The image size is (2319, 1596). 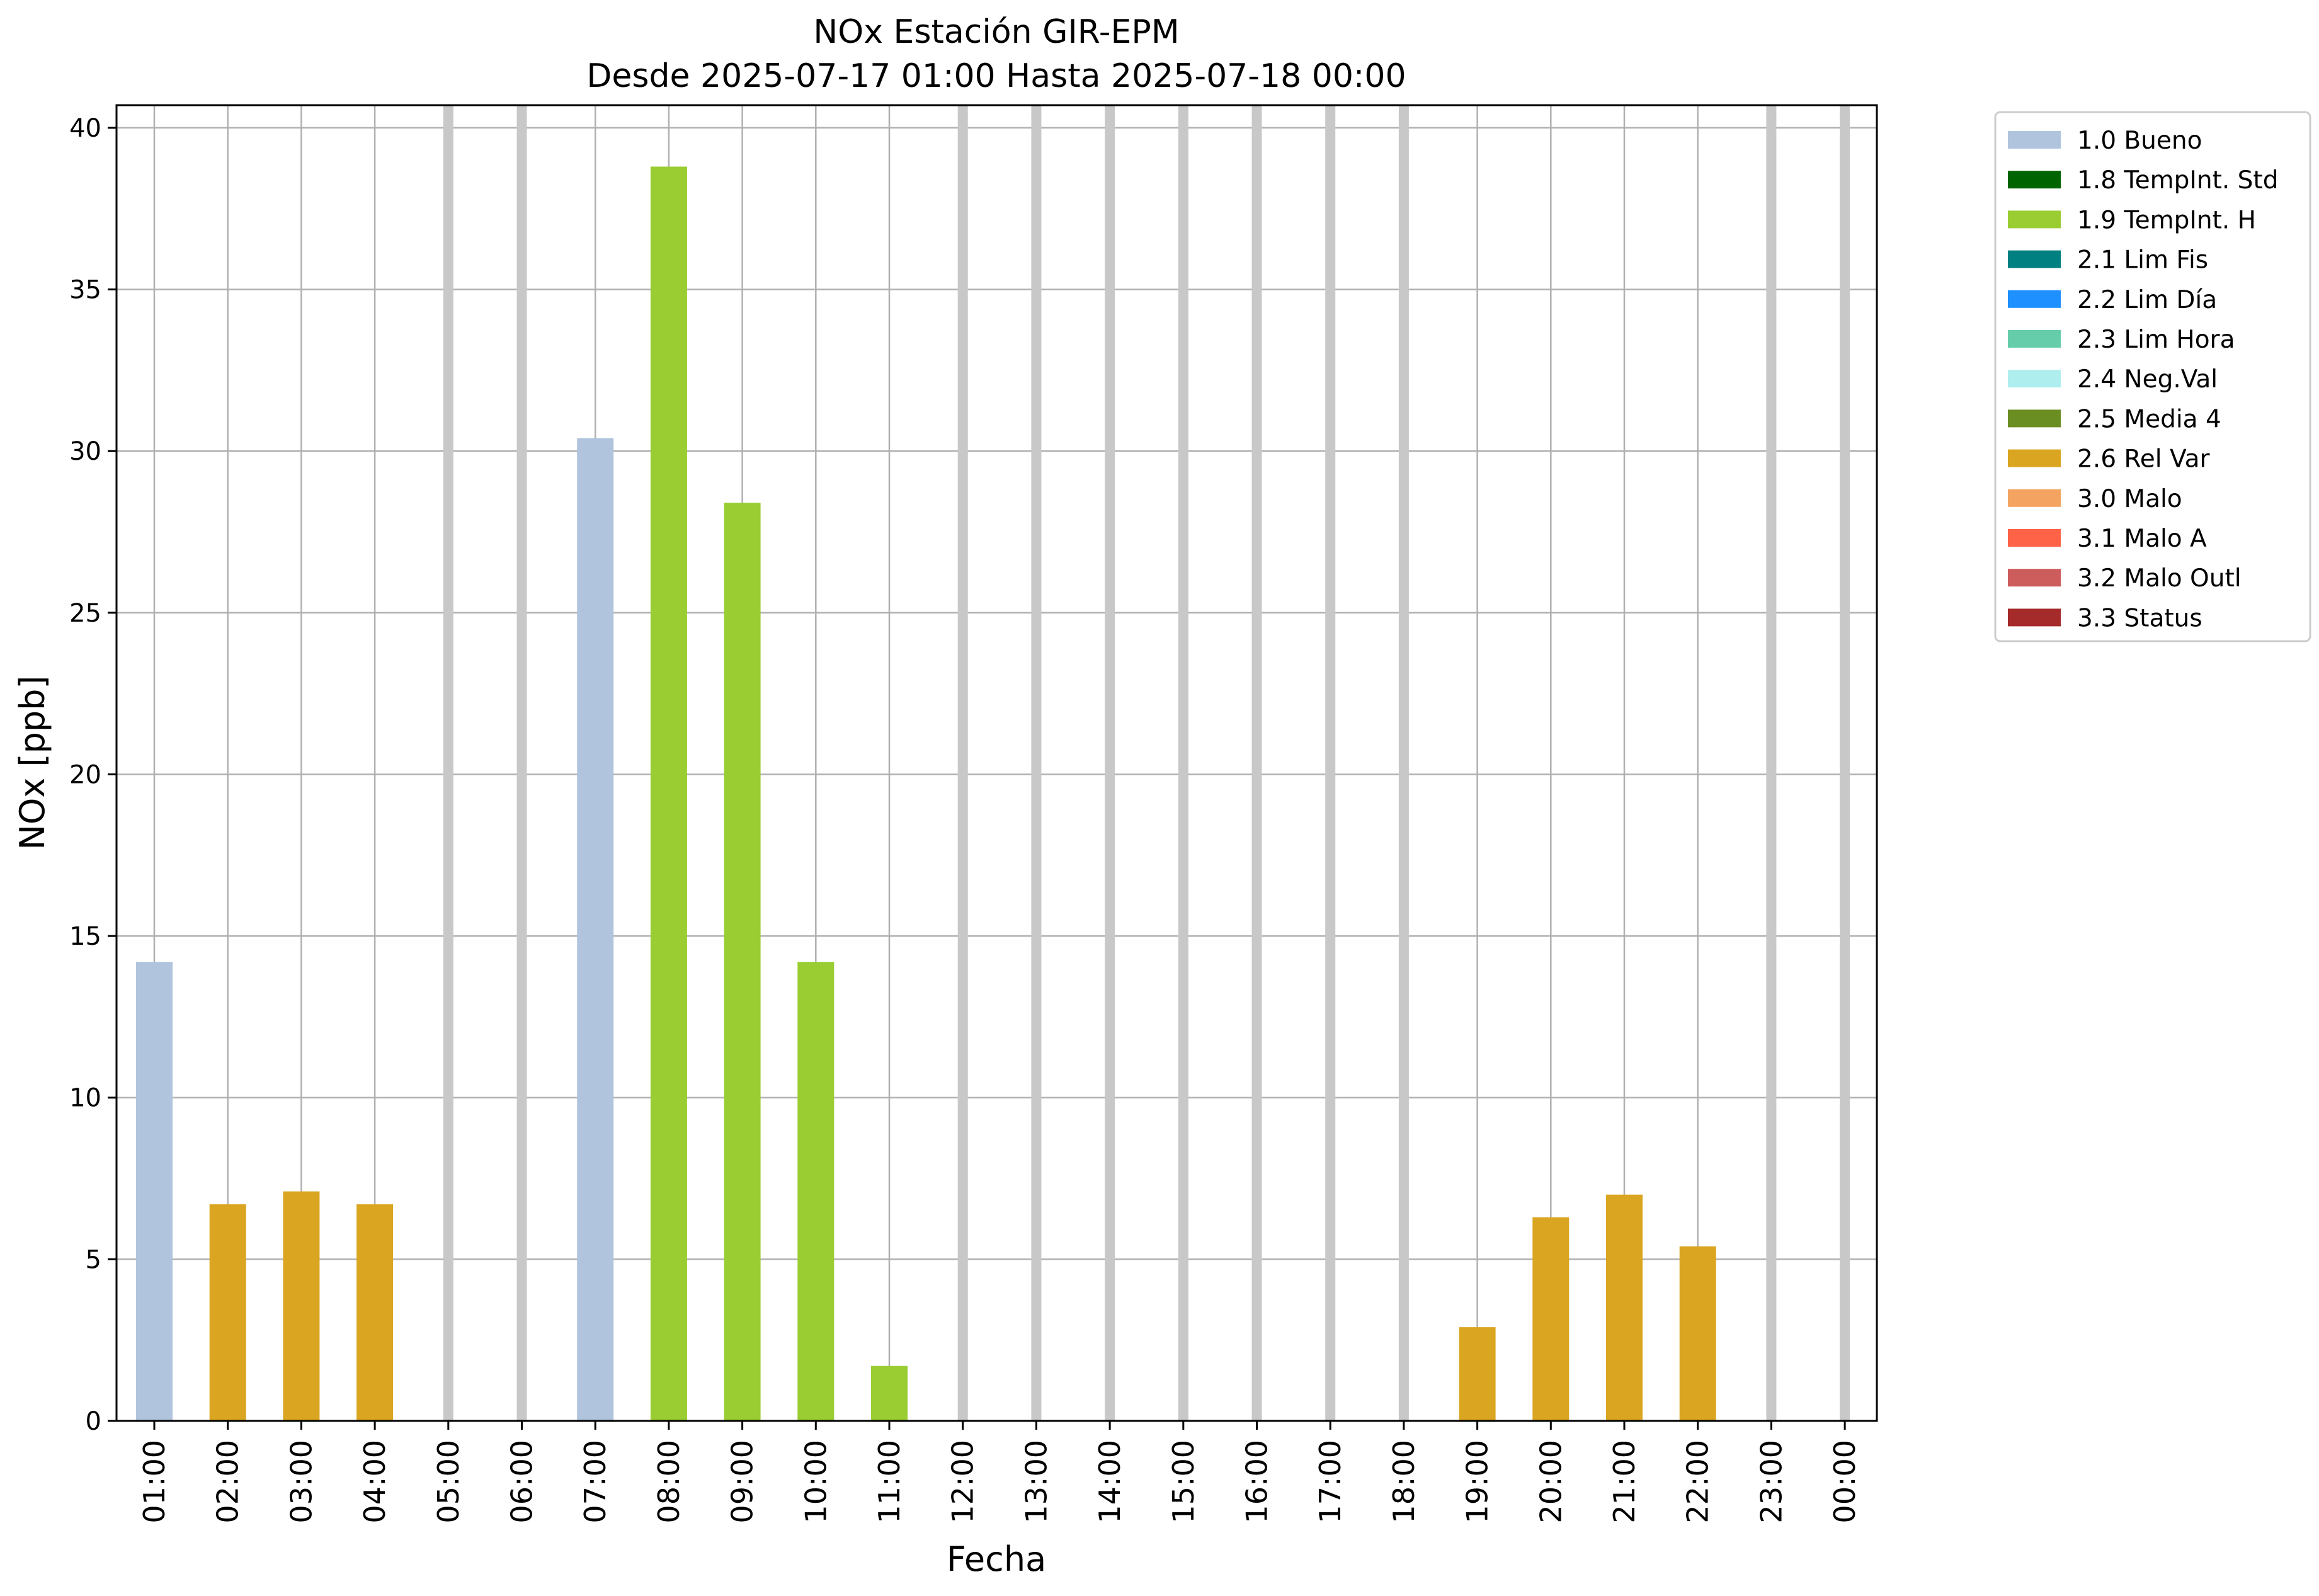 I want to click on legend-label: 2.4 Neg.Val, so click(x=2147, y=379).